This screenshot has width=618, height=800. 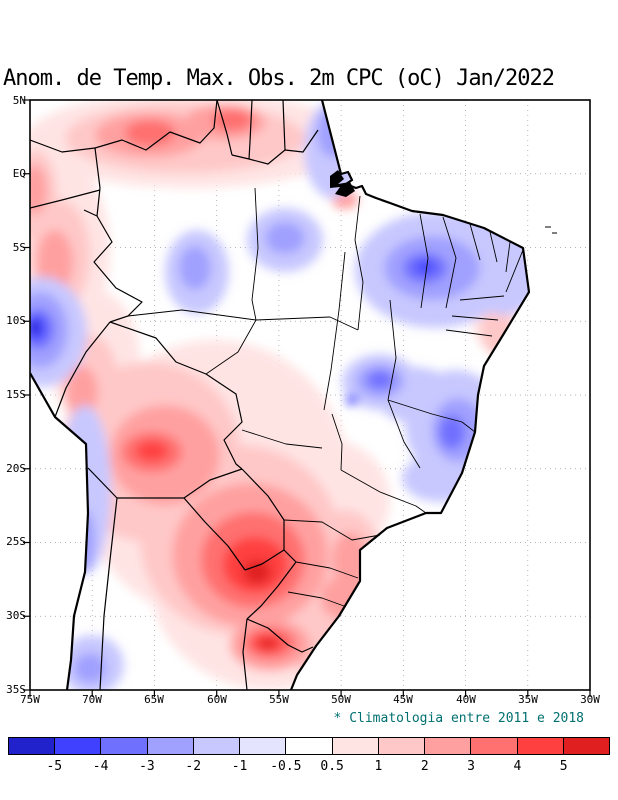 What do you see at coordinates (528, 699) in the screenshot?
I see `lon-tick-label: 35W` at bounding box center [528, 699].